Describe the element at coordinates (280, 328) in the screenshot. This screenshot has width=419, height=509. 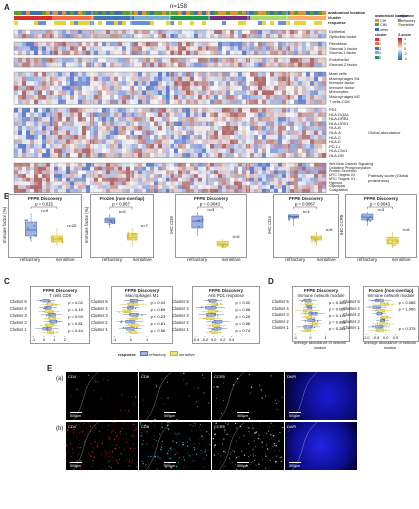
I see `cluster-label: Cluster 1` at that location.